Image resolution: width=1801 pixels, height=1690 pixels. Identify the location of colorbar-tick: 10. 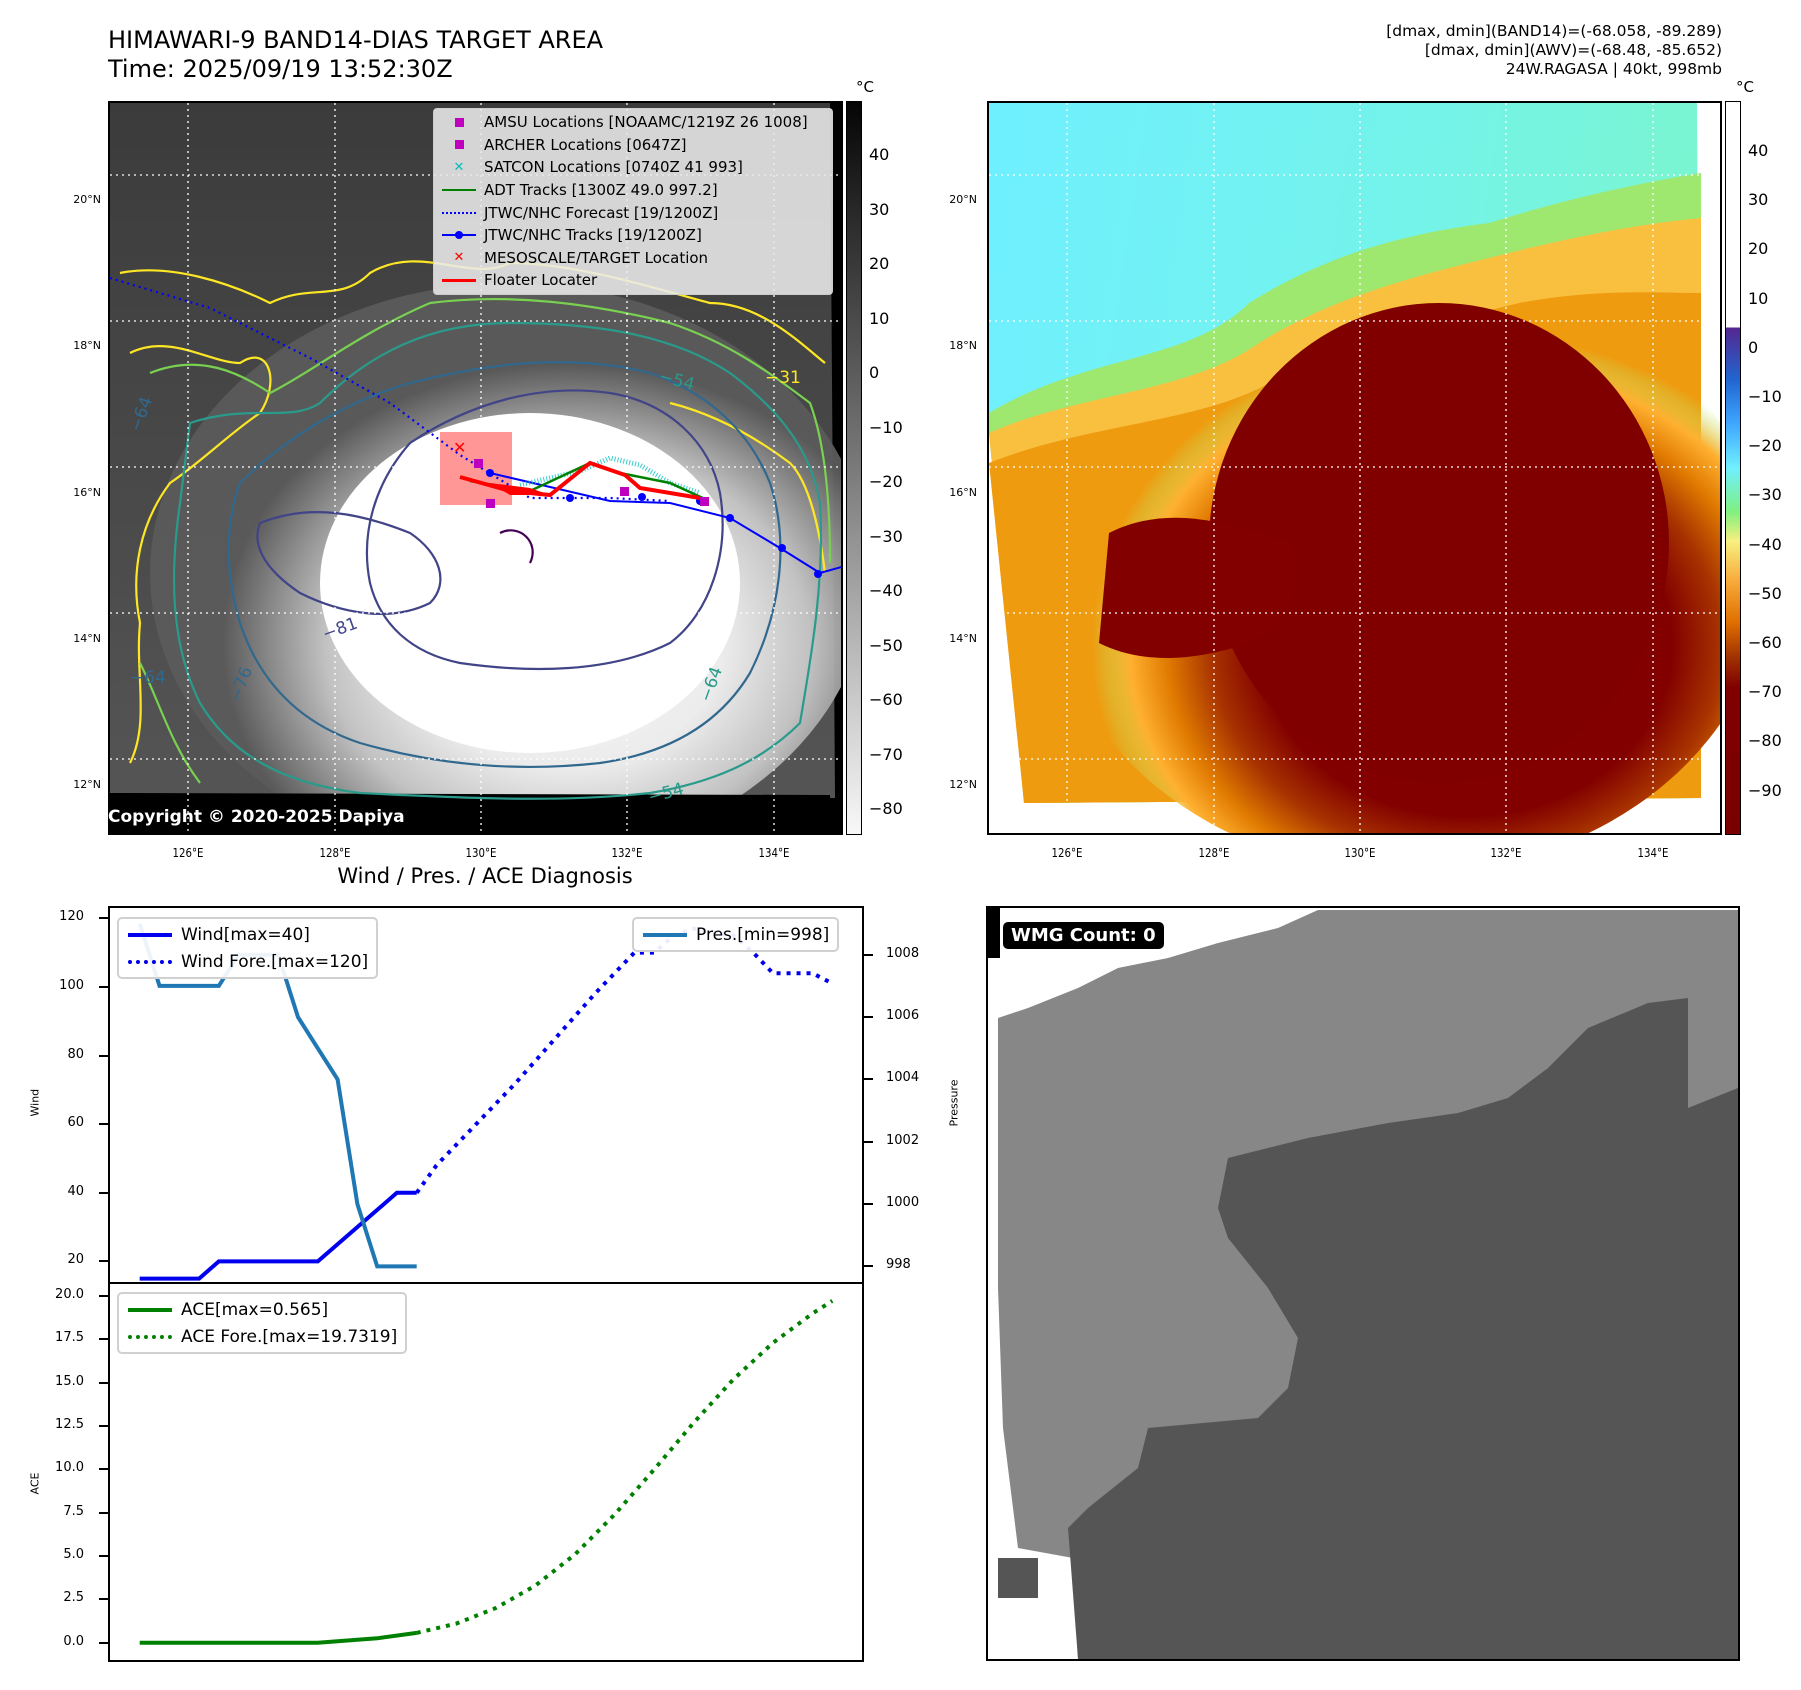
(879, 318).